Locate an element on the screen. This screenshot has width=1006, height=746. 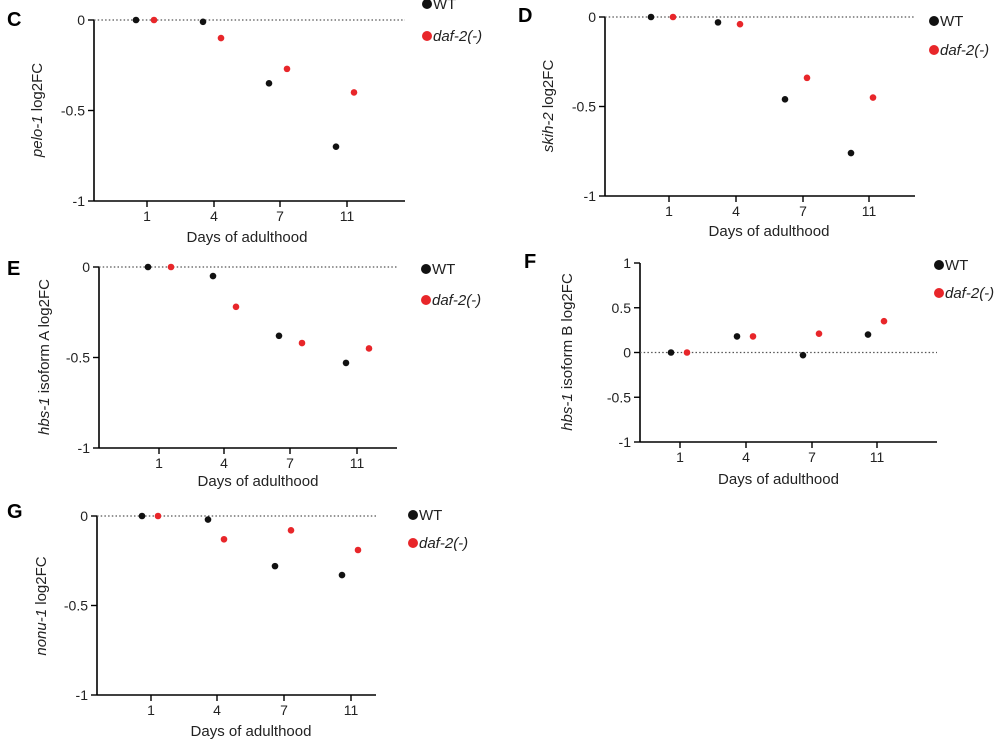
panel-f-y-tick-label: 1 is located at coordinates (627, 263).